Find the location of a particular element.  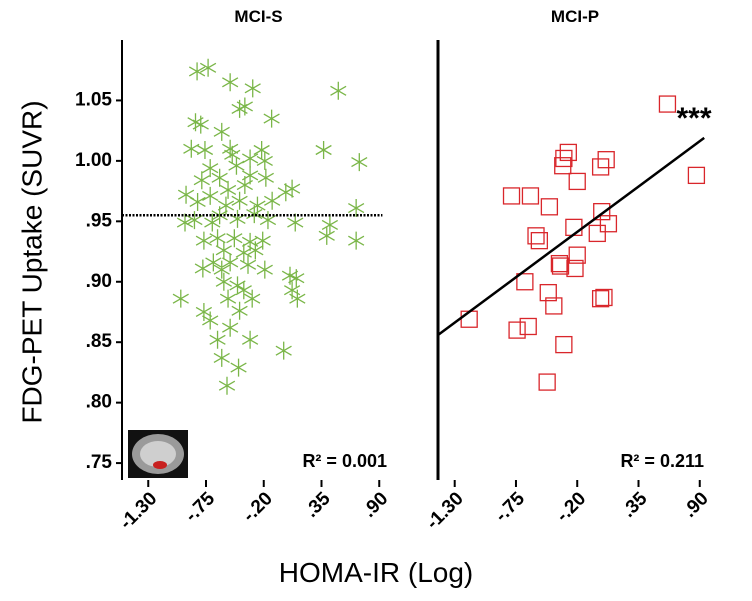

y-axis-label: FDG-PET Uptake (SUVR) is located at coordinates (31, 261).